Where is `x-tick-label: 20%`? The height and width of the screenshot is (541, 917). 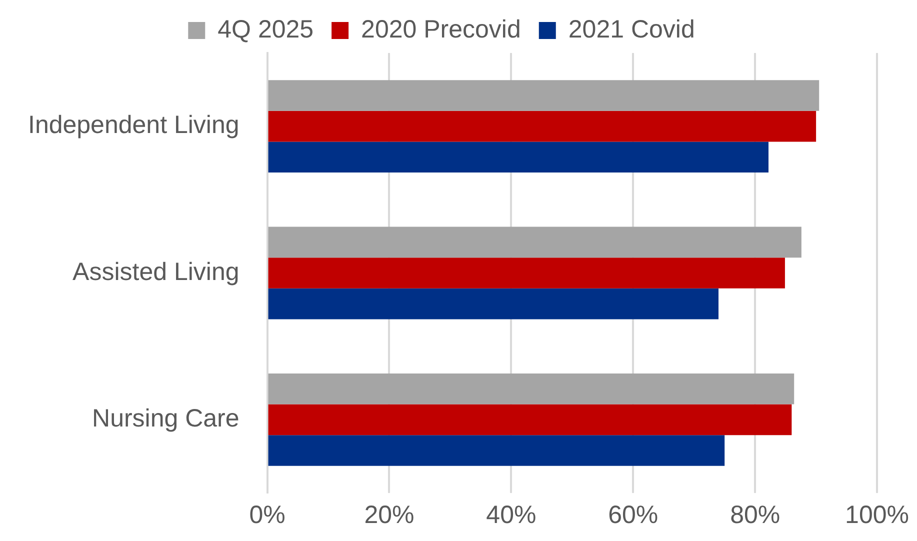
x-tick-label: 20% is located at coordinates (389, 514).